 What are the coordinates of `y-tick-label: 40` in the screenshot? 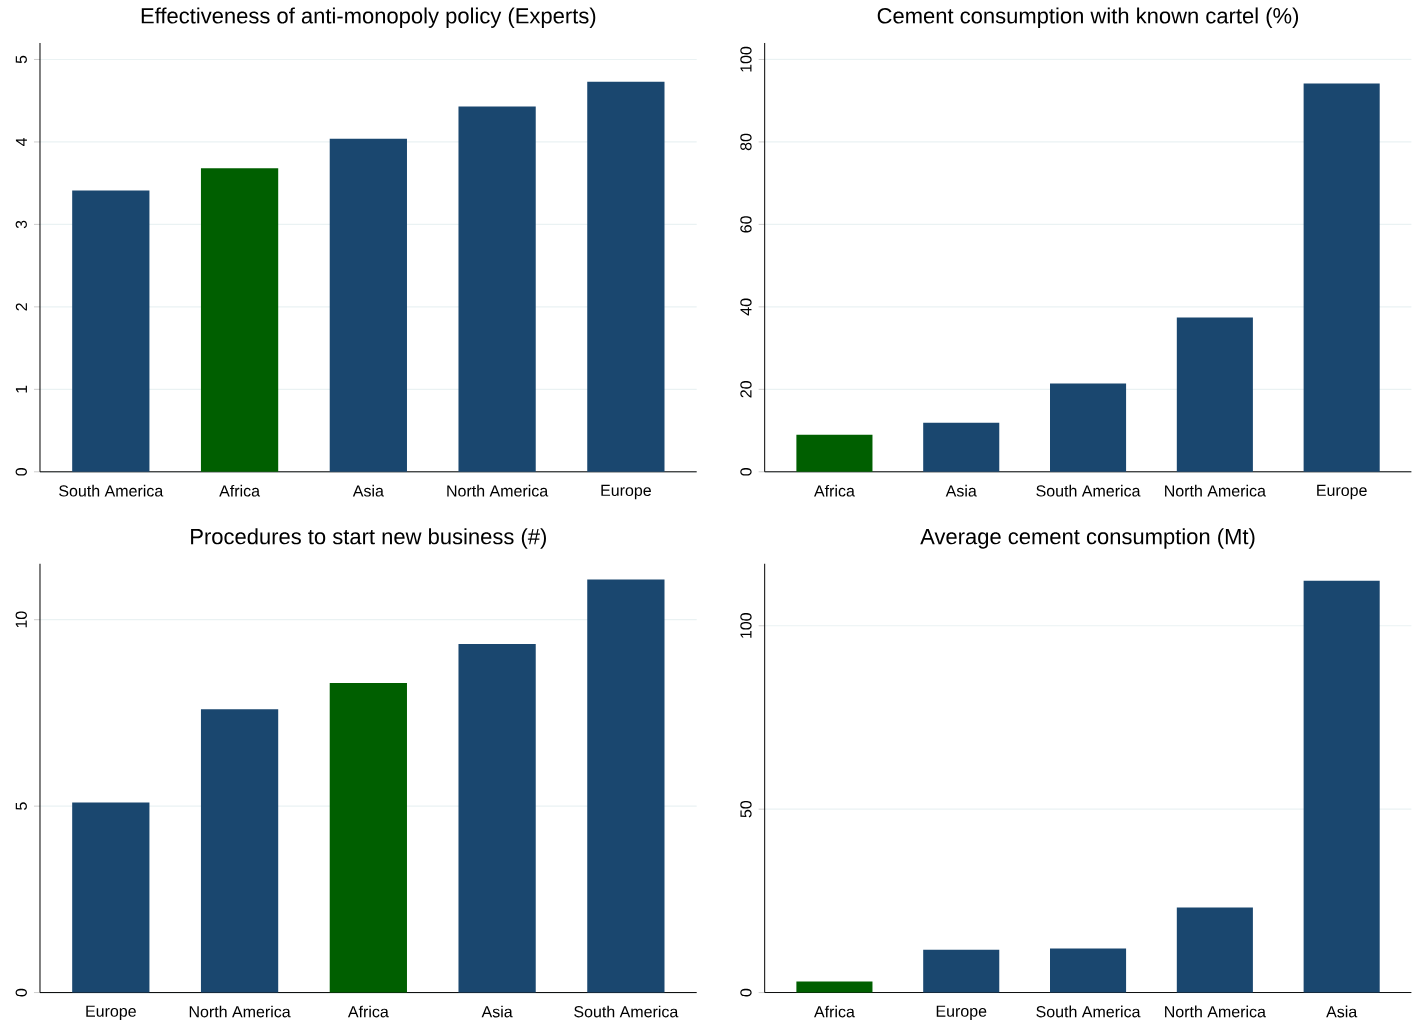 It's located at (746, 307).